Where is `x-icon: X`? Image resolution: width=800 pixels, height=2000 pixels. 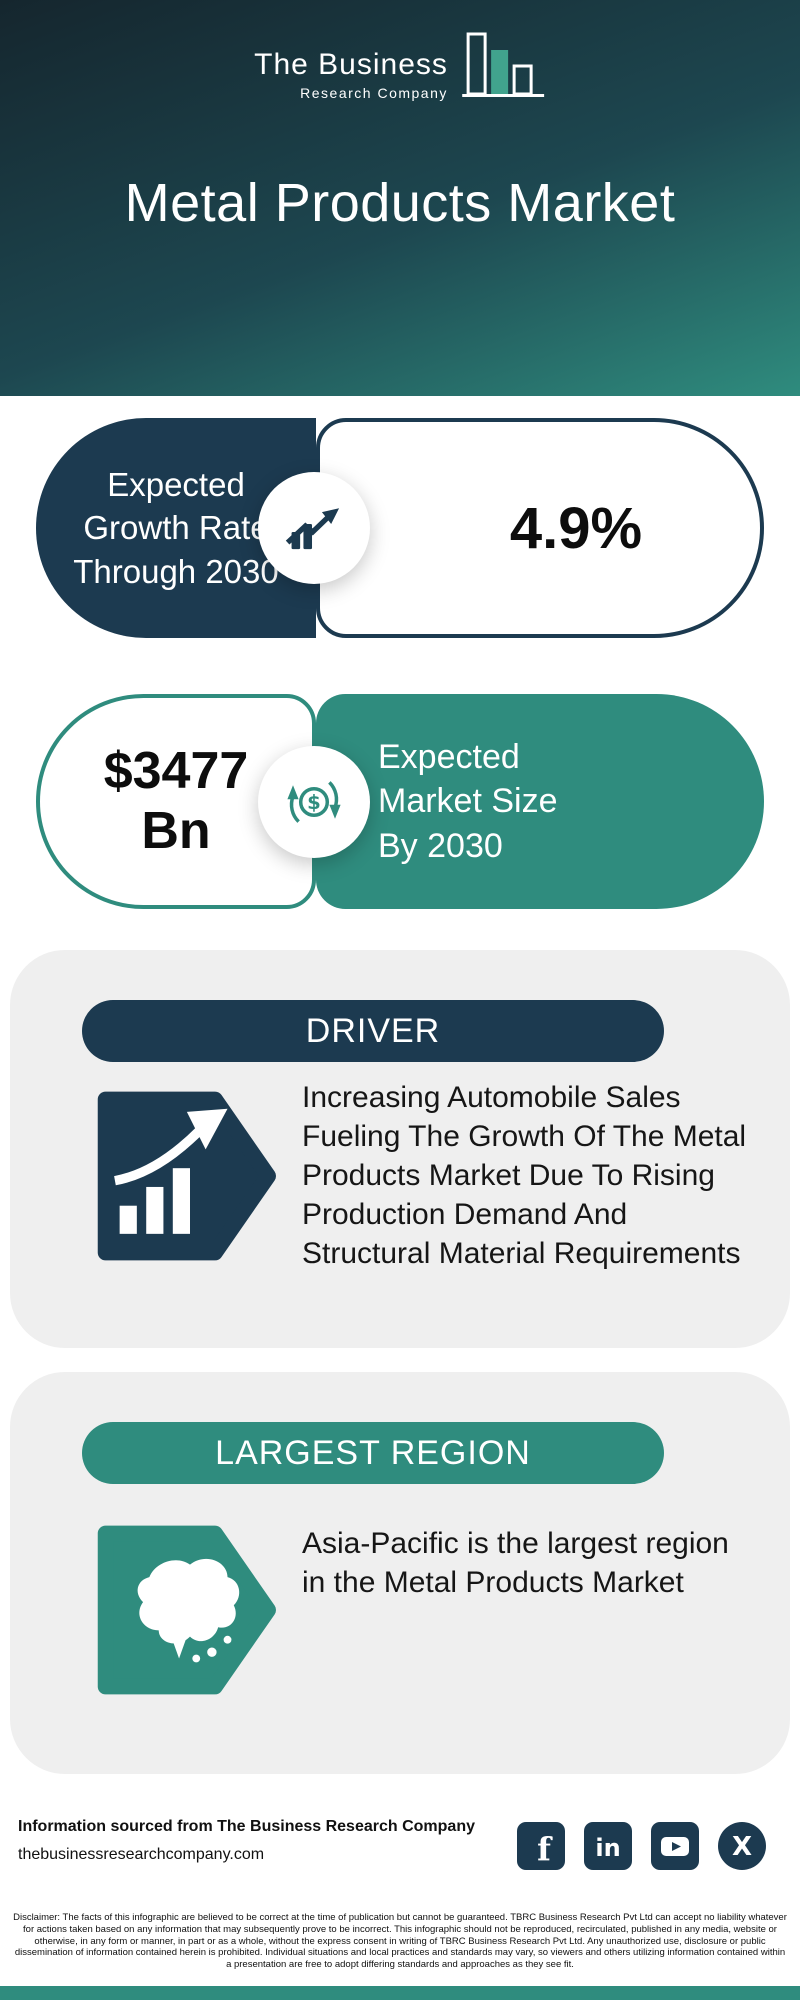
x-icon: X is located at coordinates (742, 1846).